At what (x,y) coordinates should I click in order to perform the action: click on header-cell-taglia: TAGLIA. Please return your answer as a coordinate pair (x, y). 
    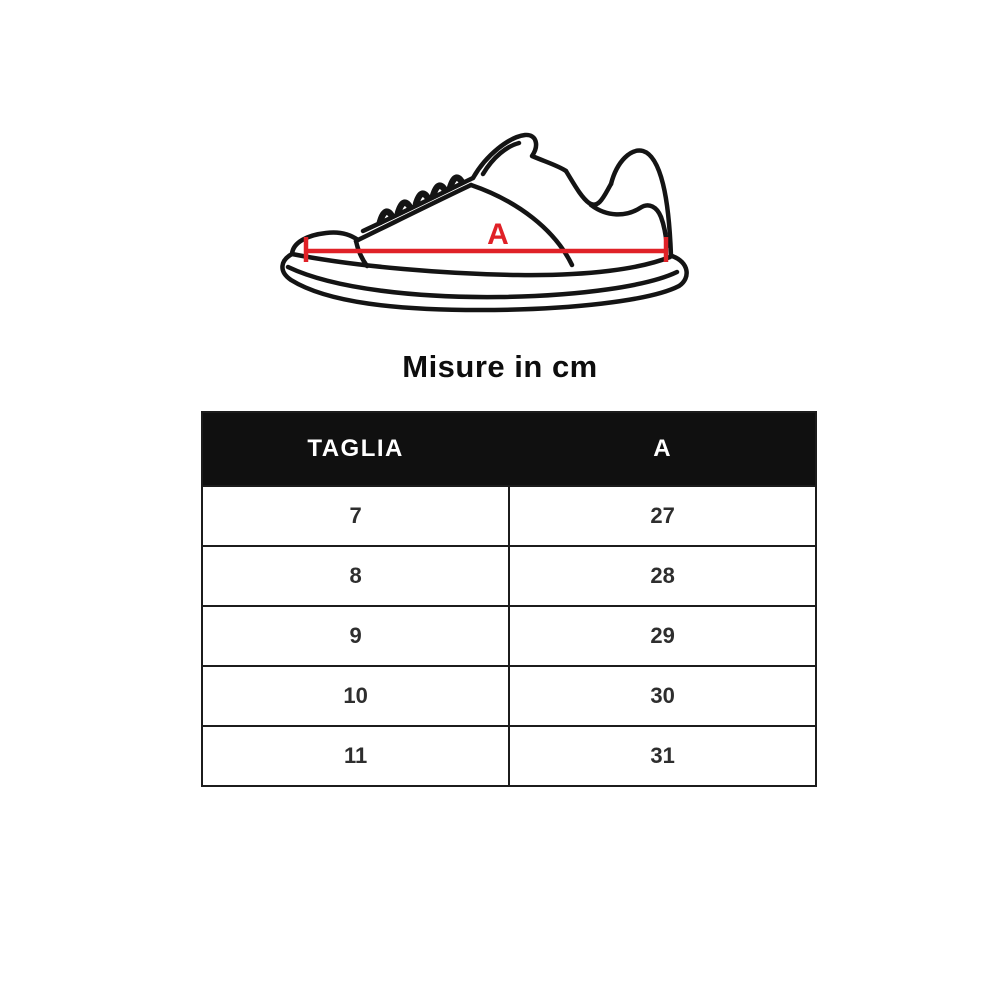
    Looking at the image, I should click on (357, 449).